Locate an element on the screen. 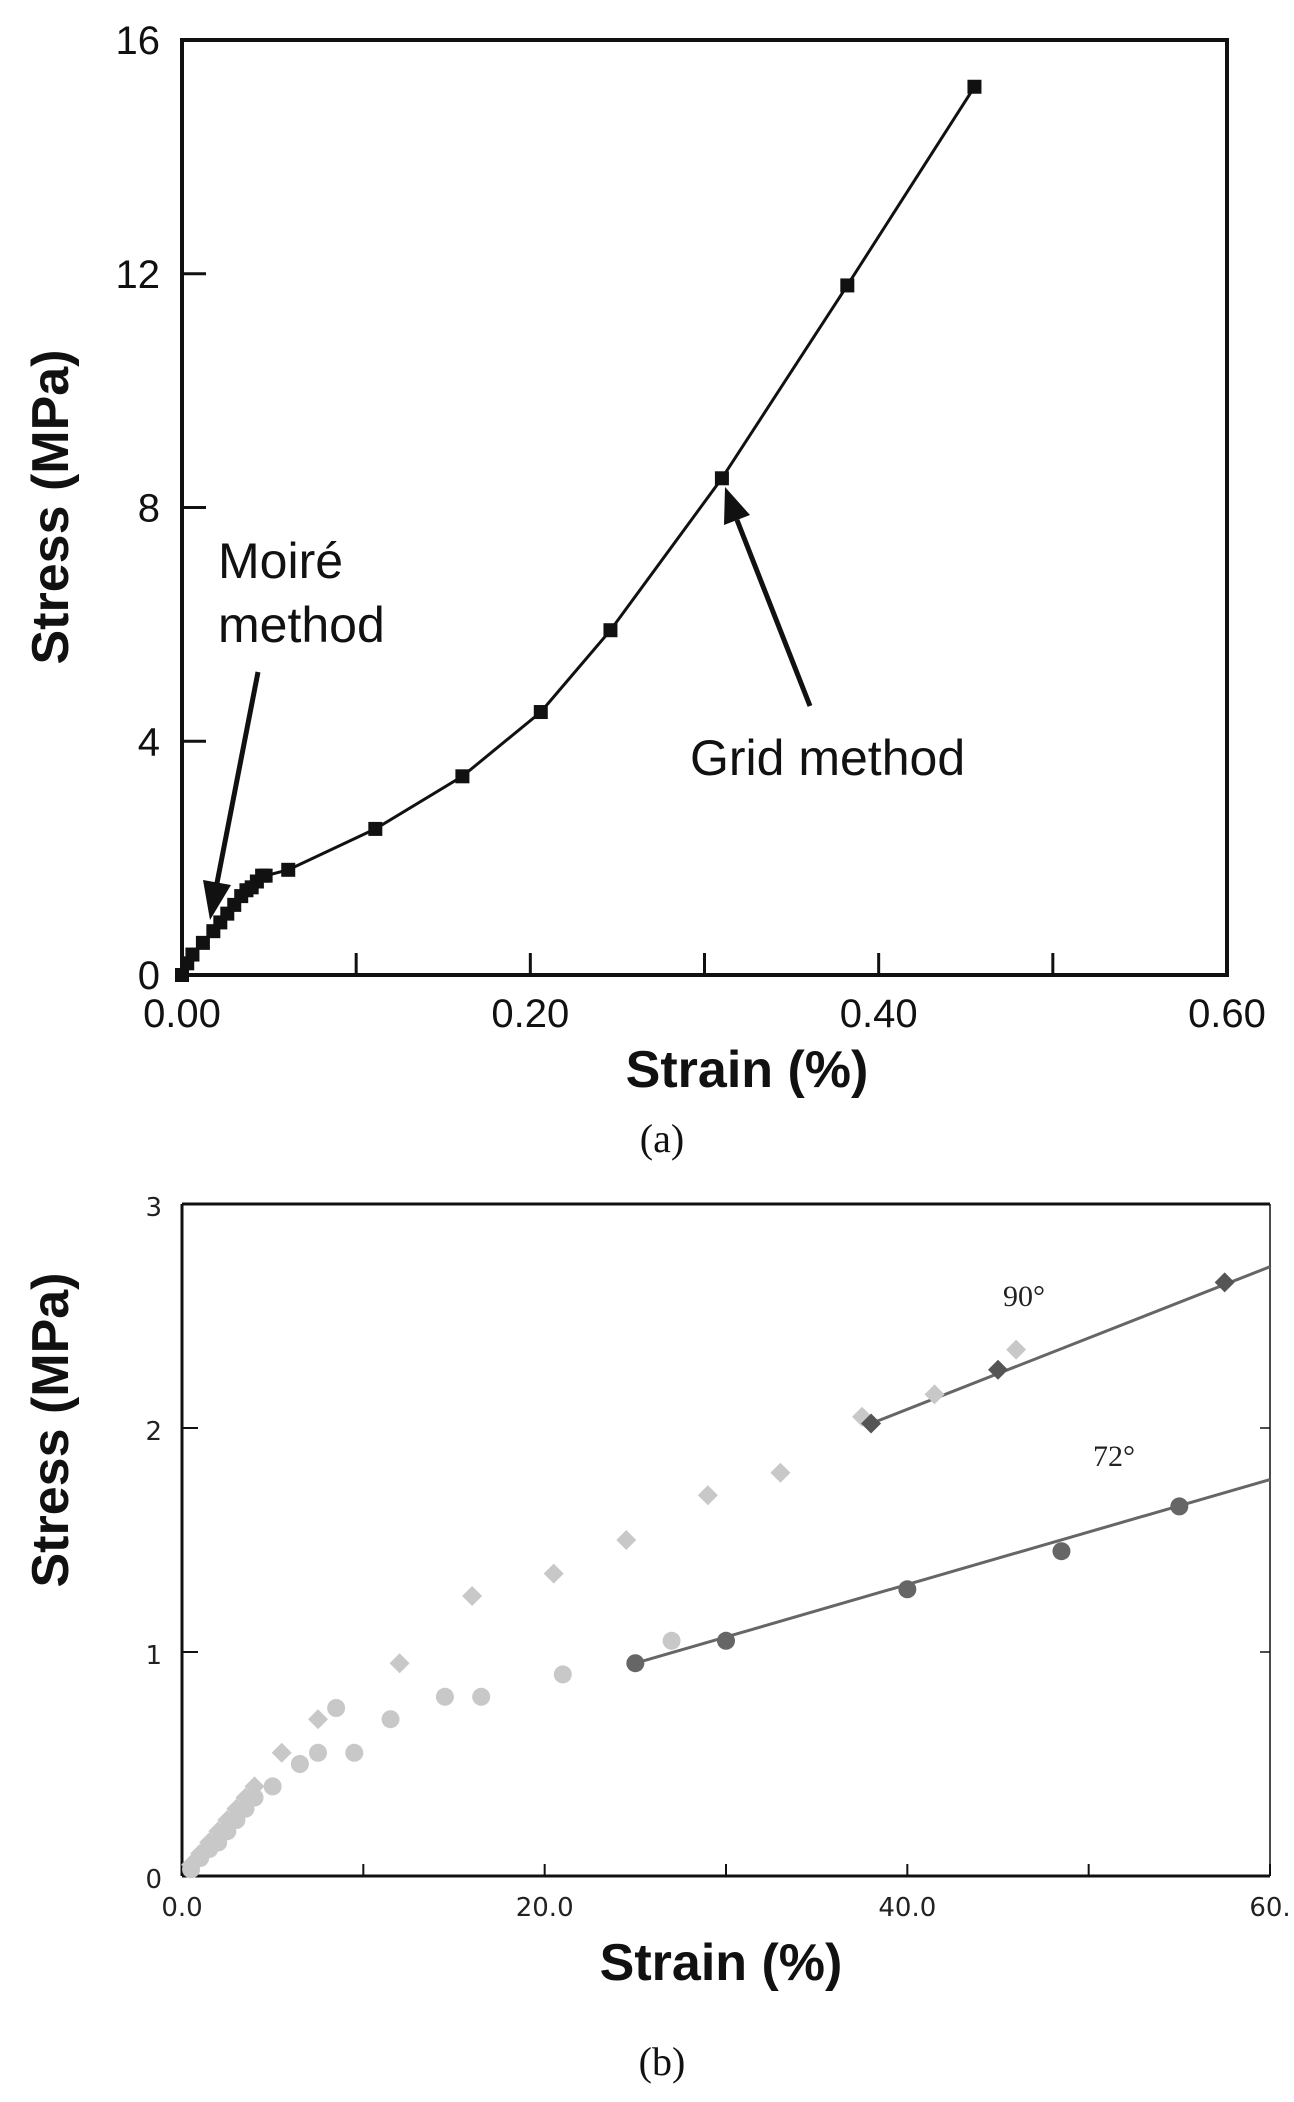 The width and height of the screenshot is (1294, 2102). moire-annotation-line2: method is located at coordinates (301, 625).